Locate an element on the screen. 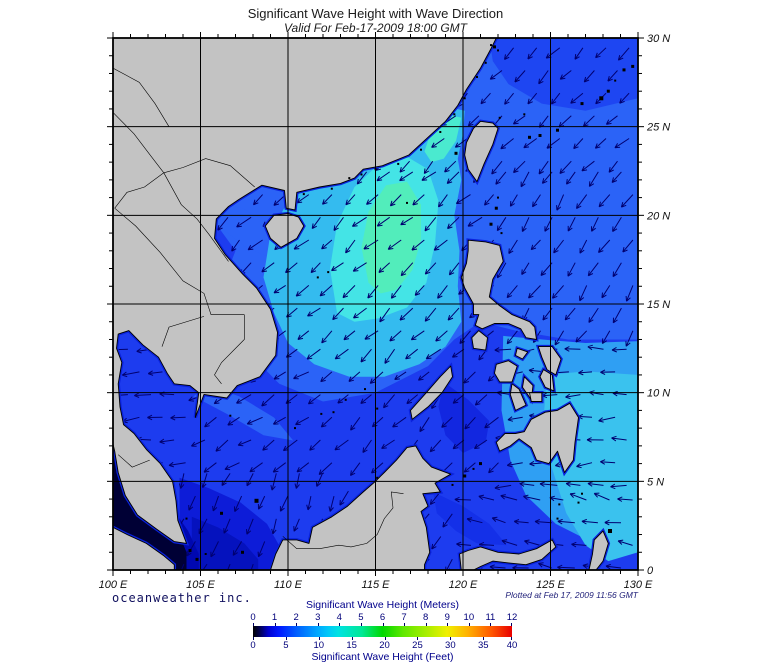  feet-tick-label: 25 is located at coordinates (417, 645).